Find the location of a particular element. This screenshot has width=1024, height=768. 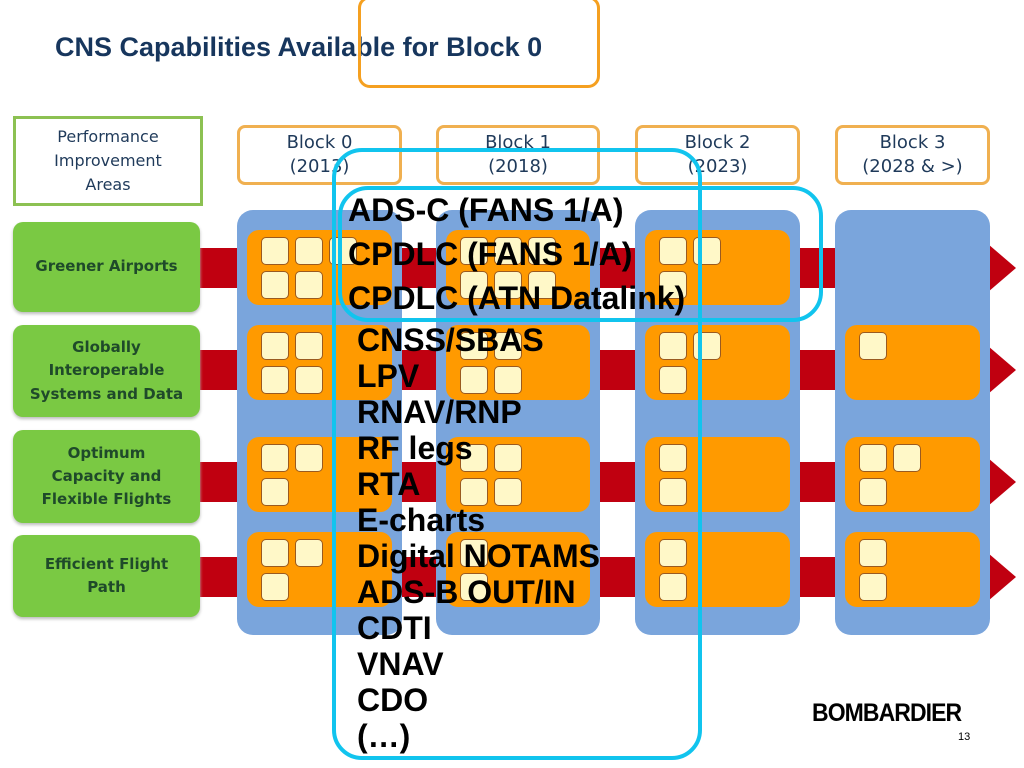

datalink-item: ADS-C (FANS 1/A) is located at coordinates (486, 210).